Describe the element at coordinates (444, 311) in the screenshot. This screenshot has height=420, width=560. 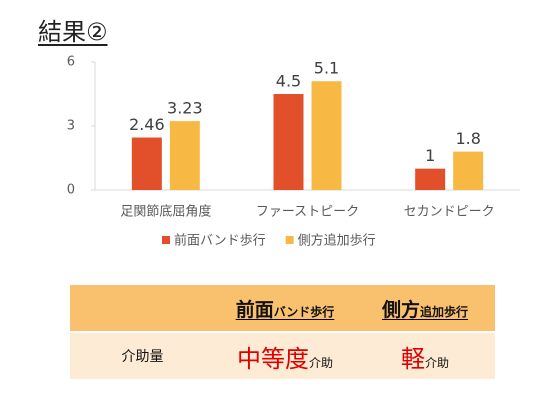
I see `header-sub: 追加歩行` at that location.